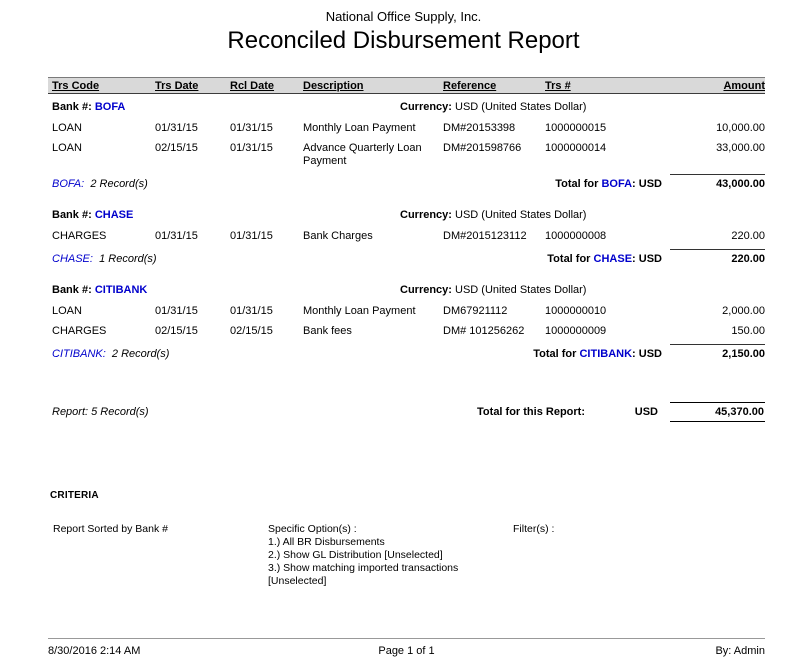  Describe the element at coordinates (121, 290) in the screenshot. I see `bank-code: CITIBANK` at that location.